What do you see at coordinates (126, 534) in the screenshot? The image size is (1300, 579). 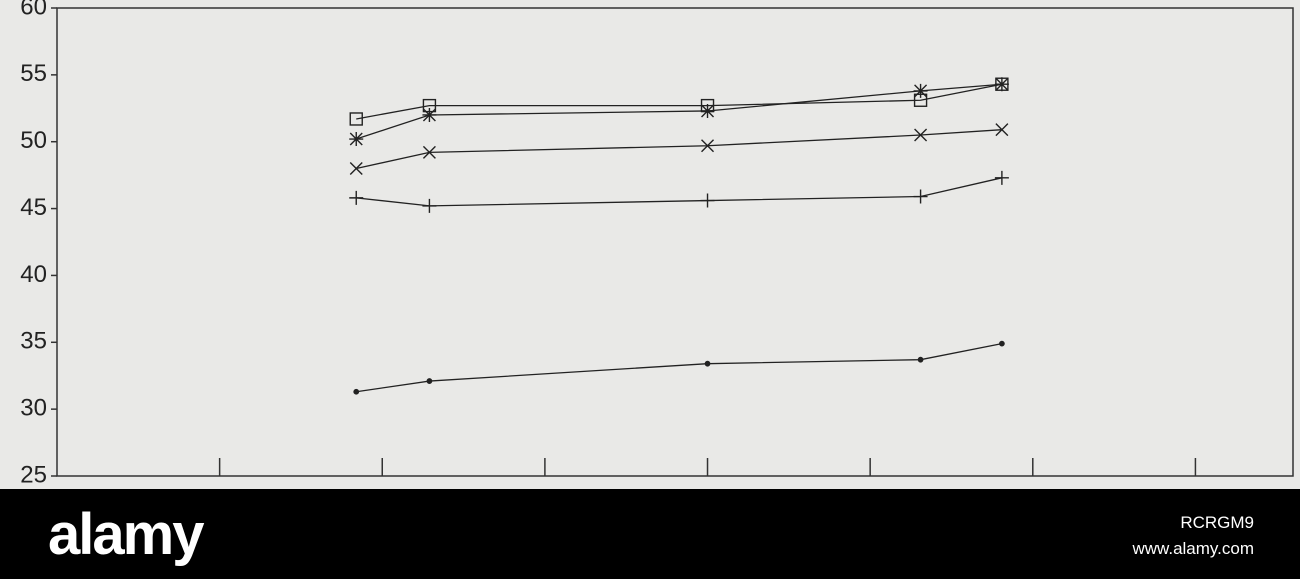 I see `brand: alamy` at bounding box center [126, 534].